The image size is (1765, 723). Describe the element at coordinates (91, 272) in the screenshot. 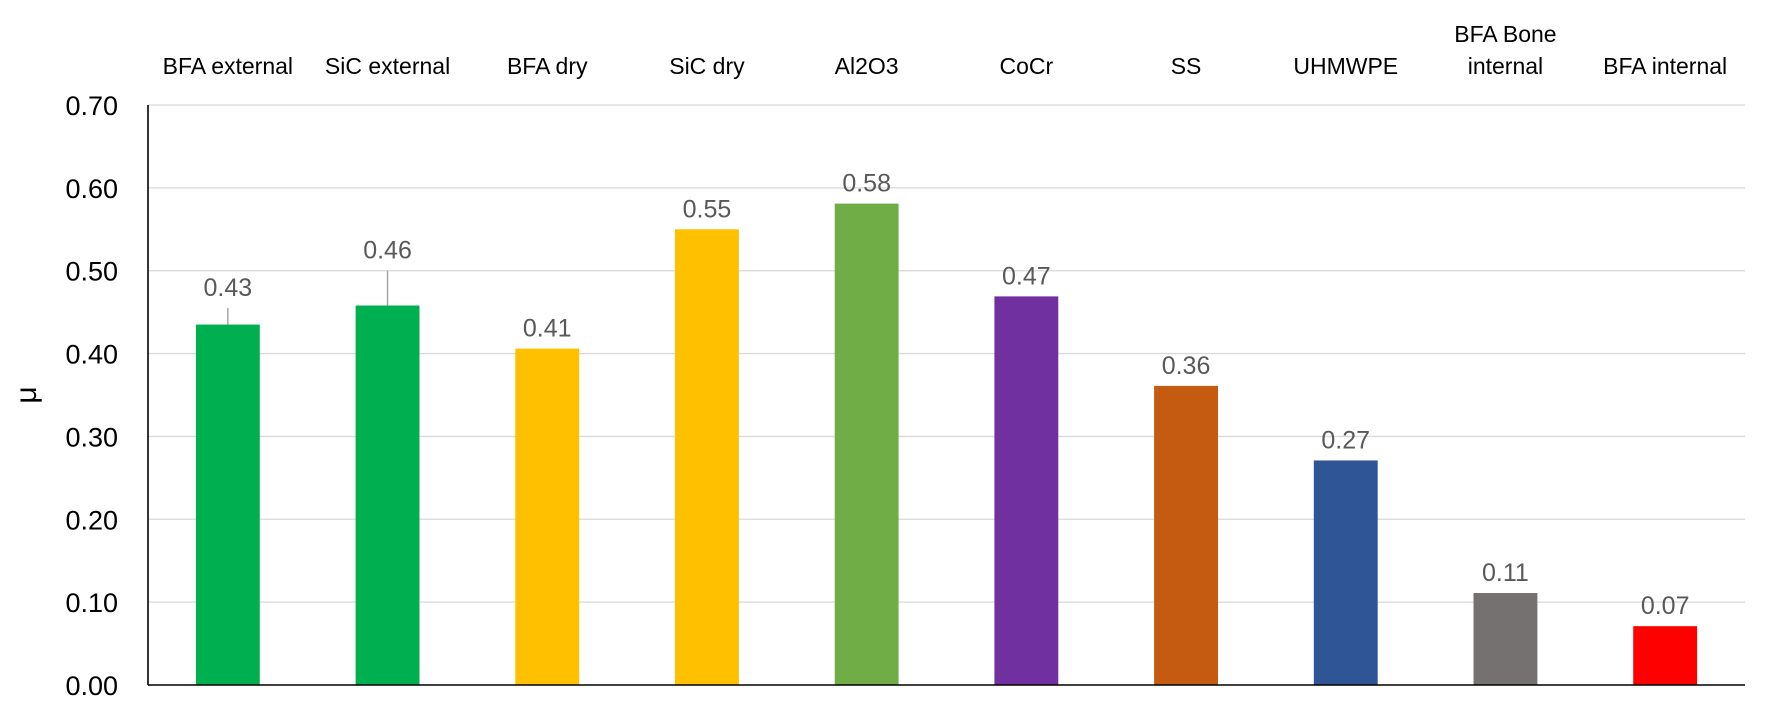

I see `y-tick-label: 0.50` at that location.